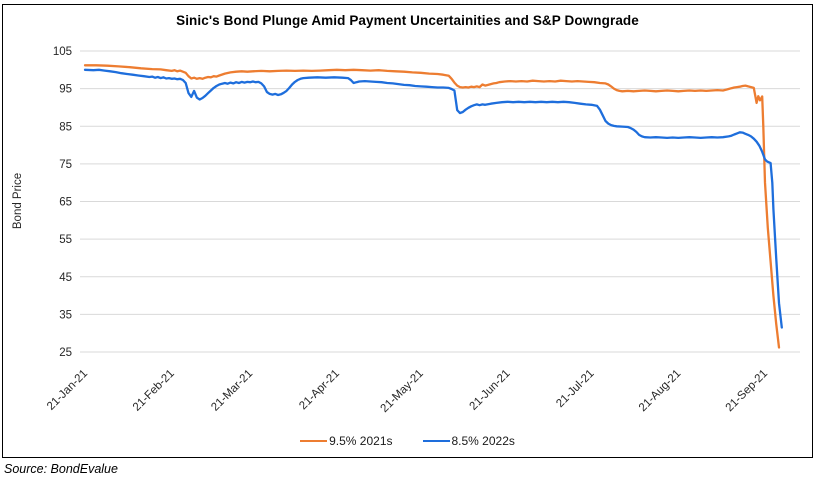  I want to click on x-axis-tick-label: 21-Jan-21, so click(67, 390).